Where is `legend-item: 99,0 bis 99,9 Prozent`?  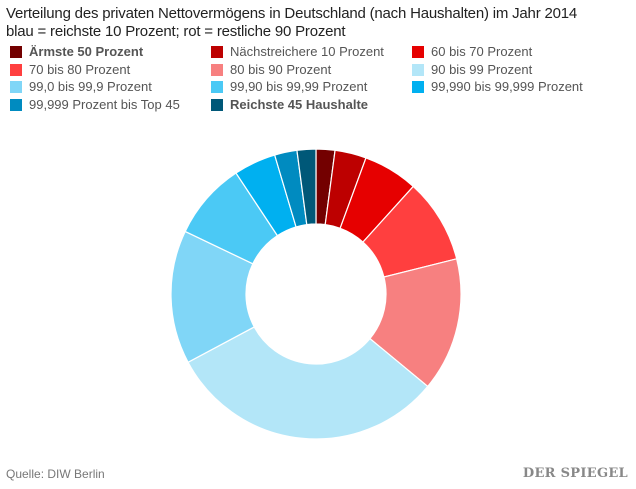
legend-item: 99,0 bis 99,9 Prozent is located at coordinates (81, 86).